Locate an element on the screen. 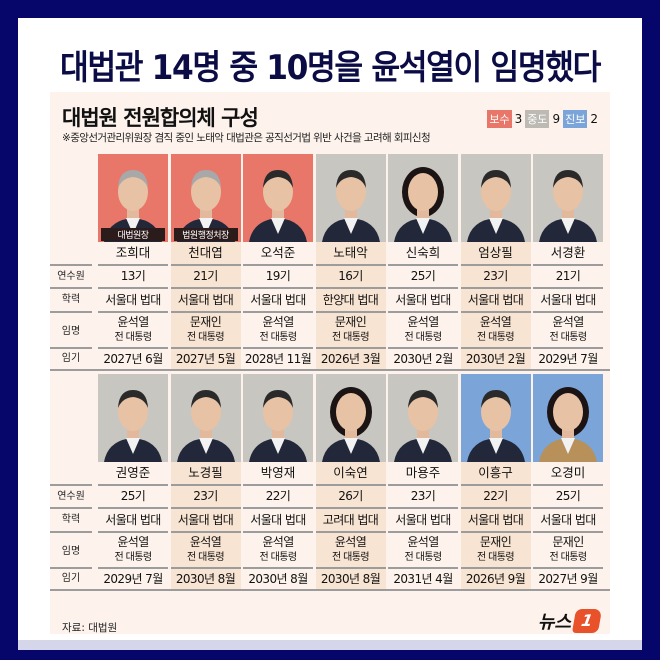 This screenshot has height=660, width=660. justice-name: 엄상필 is located at coordinates (495, 252).